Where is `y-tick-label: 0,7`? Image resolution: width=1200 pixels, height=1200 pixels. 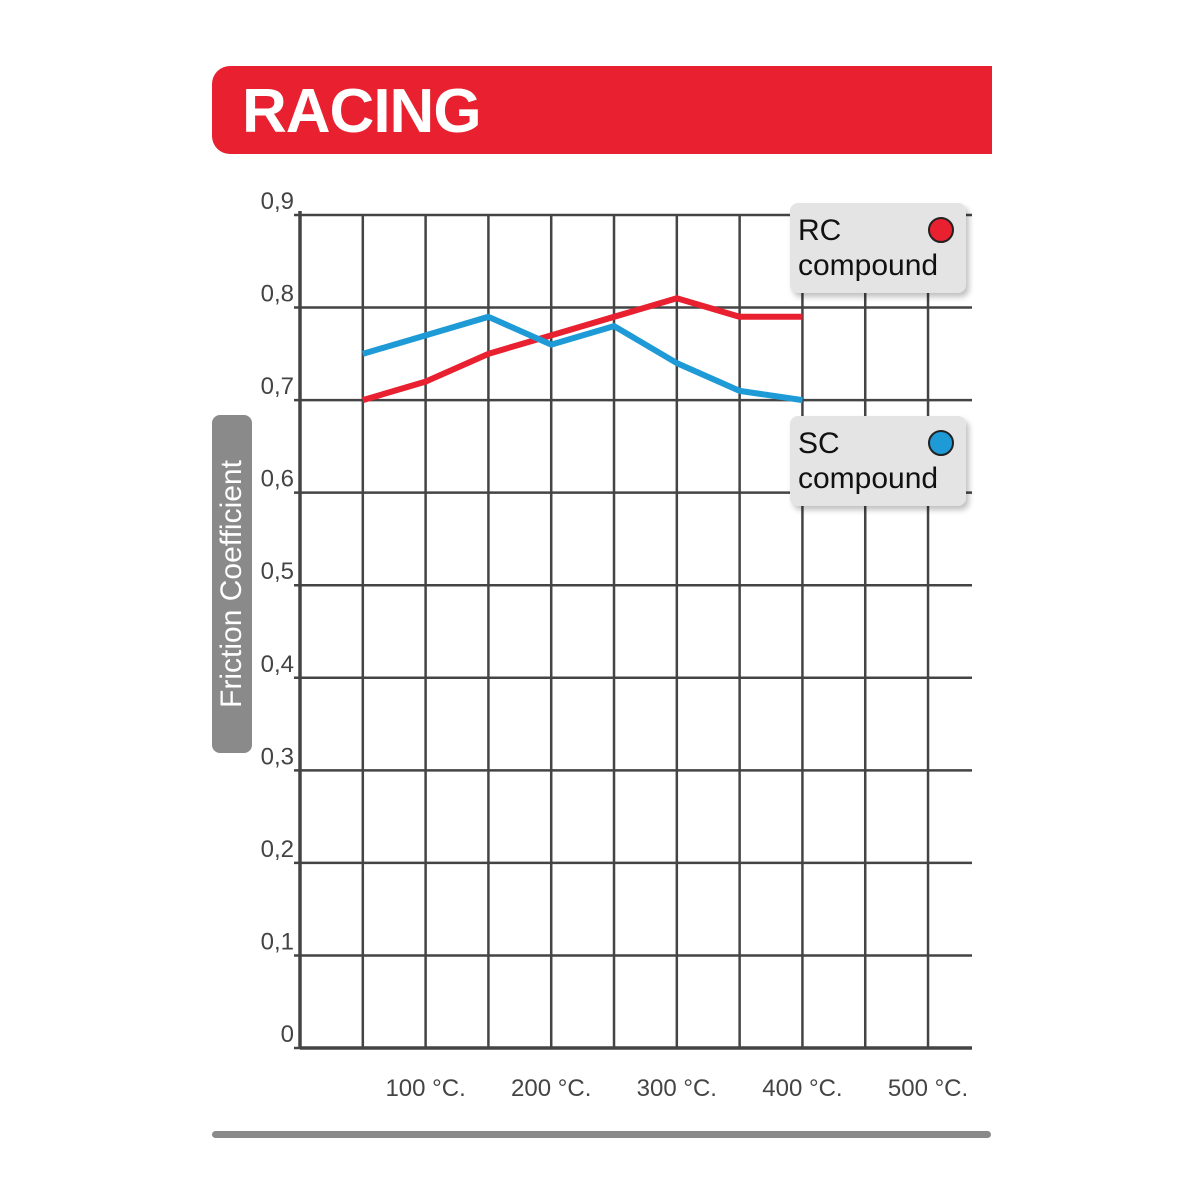
y-tick-label: 0,7 is located at coordinates (277, 386).